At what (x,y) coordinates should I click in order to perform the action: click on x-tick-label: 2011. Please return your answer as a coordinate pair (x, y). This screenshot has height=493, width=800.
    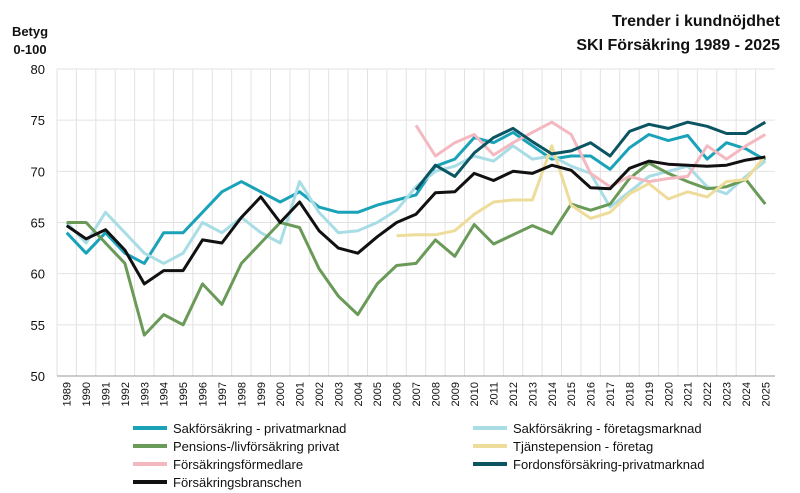
    Looking at the image, I should click on (495, 394).